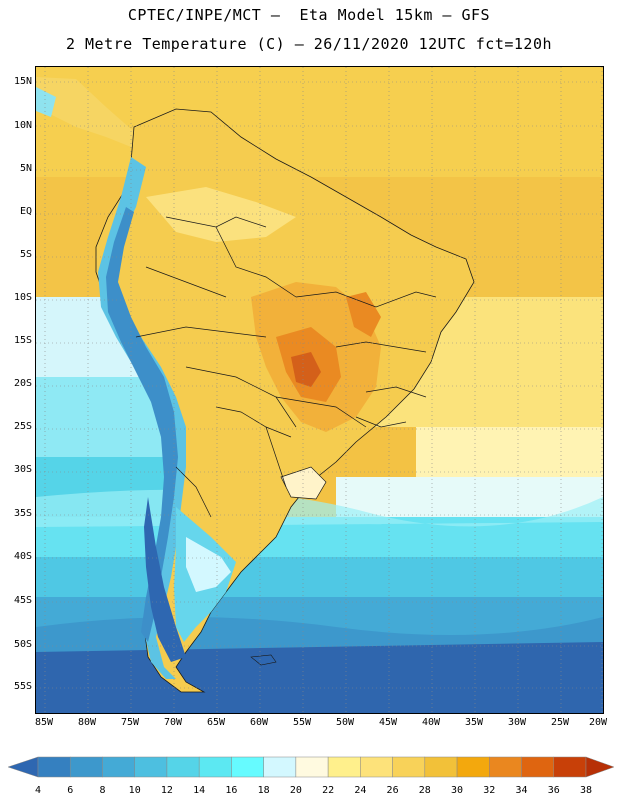 Image resolution: width=618 pixels, height=800 pixels. What do you see at coordinates (345, 722) in the screenshot?
I see `lon-label-50w: 50W` at bounding box center [345, 722].